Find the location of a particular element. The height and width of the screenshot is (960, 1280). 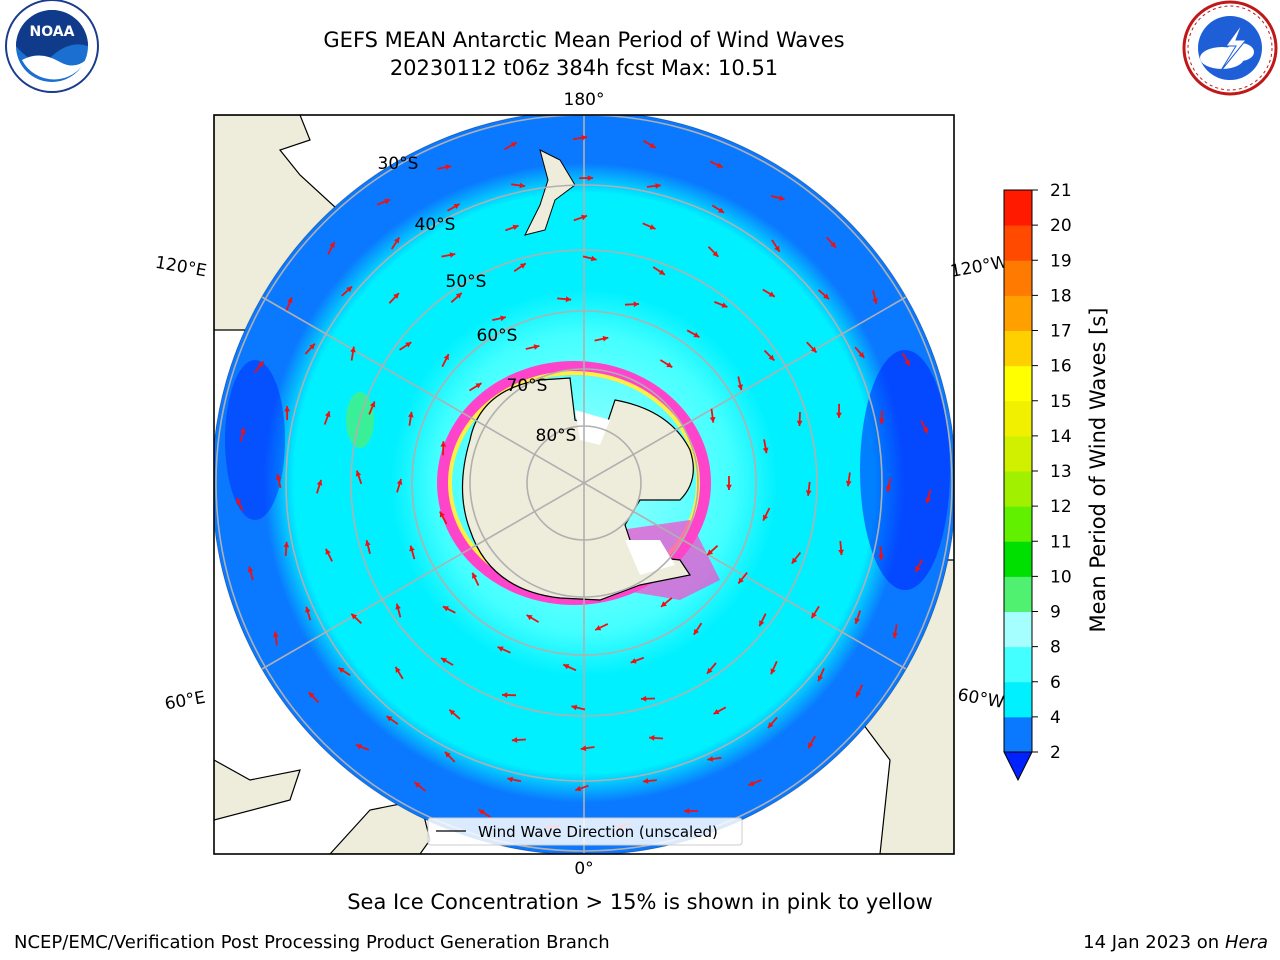

lat-label-30s: 30°S is located at coordinates (398, 164).